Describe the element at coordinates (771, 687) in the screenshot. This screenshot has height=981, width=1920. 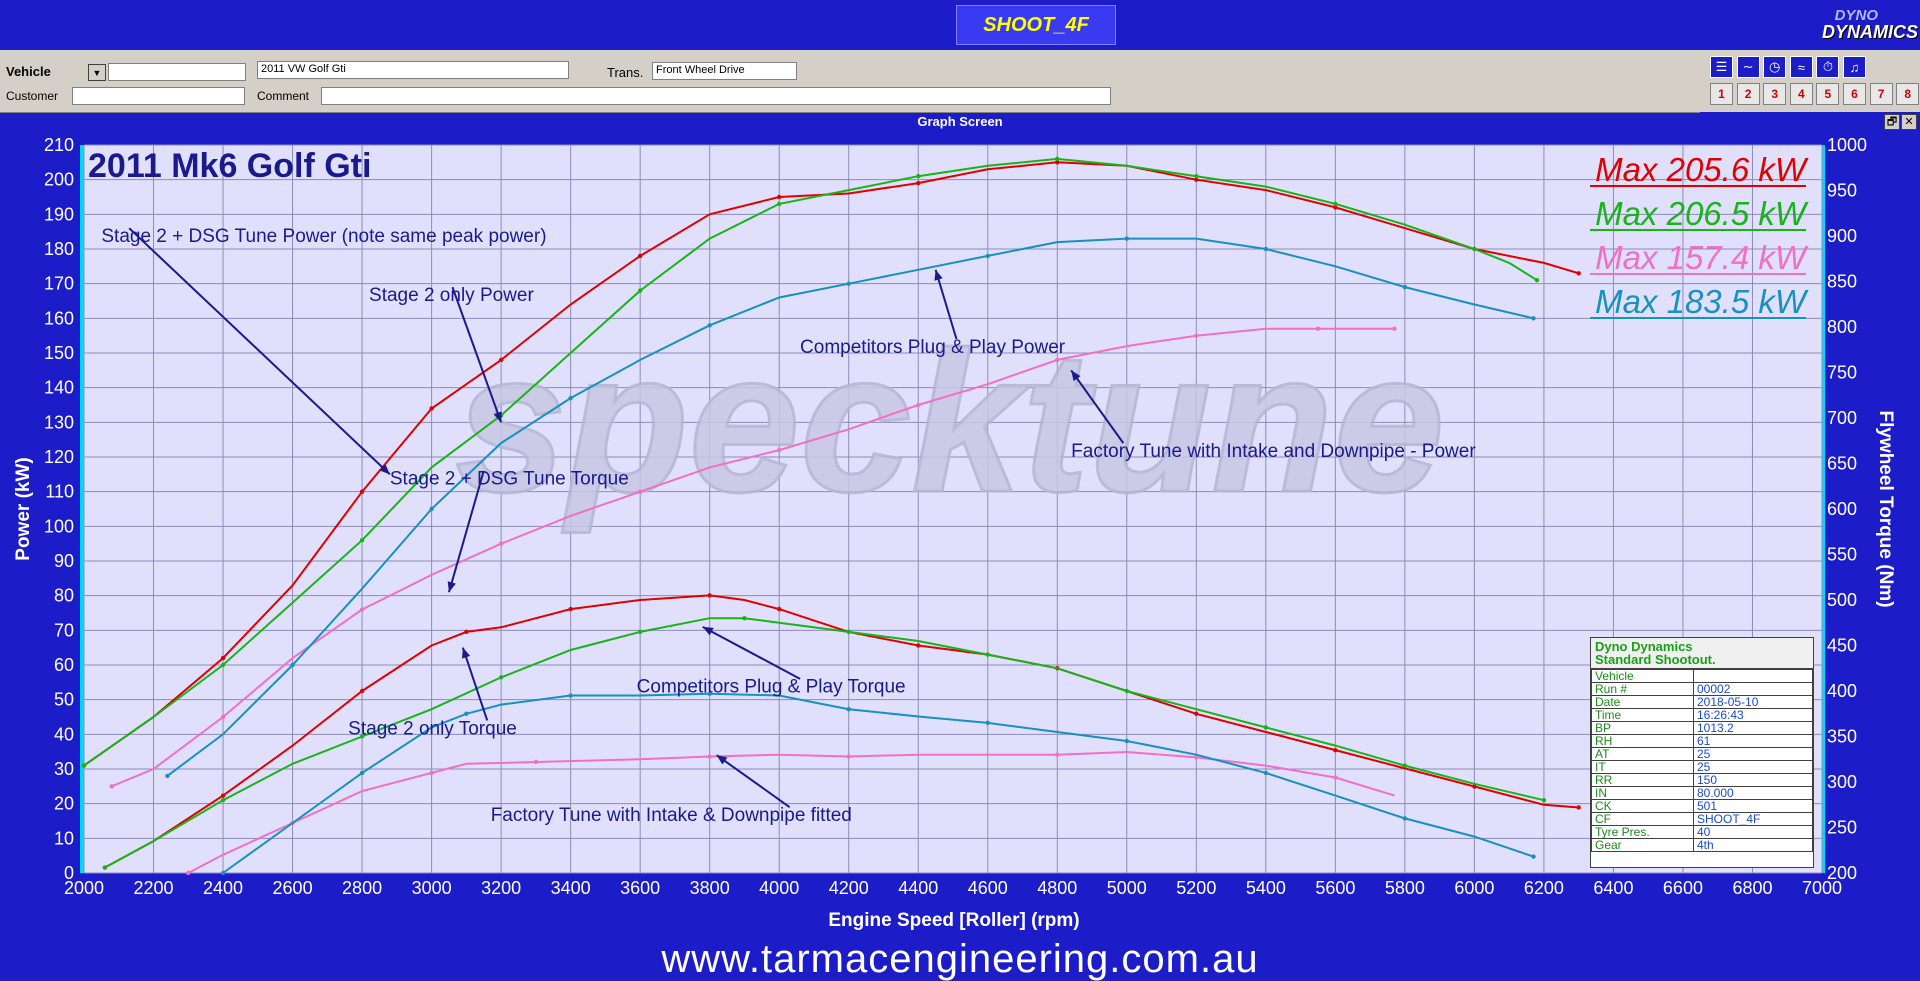
I see `annotation-label: Competitors Plug & Play Torque` at that location.